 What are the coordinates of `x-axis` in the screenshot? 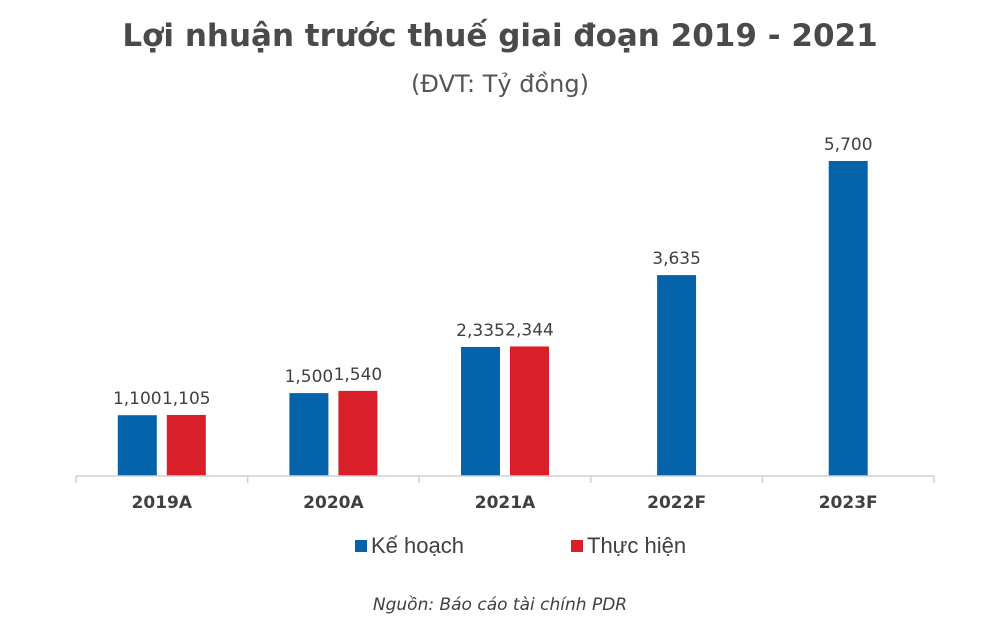 It's located at (505, 479).